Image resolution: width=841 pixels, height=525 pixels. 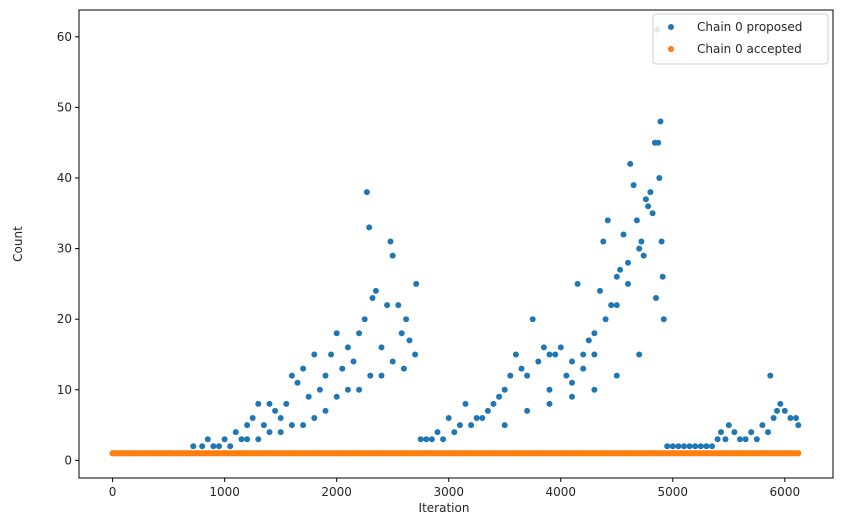 What do you see at coordinates (749, 27) in the screenshot?
I see `legend-label-proposed: Chain 0 proposed` at bounding box center [749, 27].